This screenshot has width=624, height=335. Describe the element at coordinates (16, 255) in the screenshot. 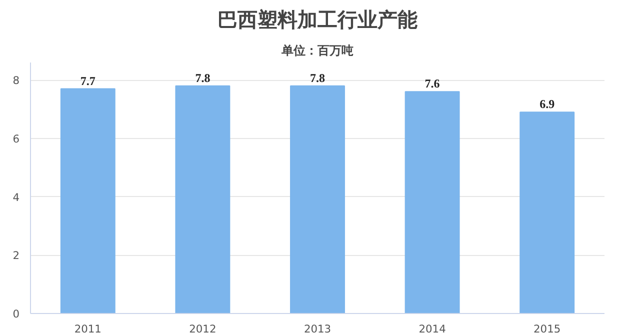

I see `y-tick-label: 2` at that location.